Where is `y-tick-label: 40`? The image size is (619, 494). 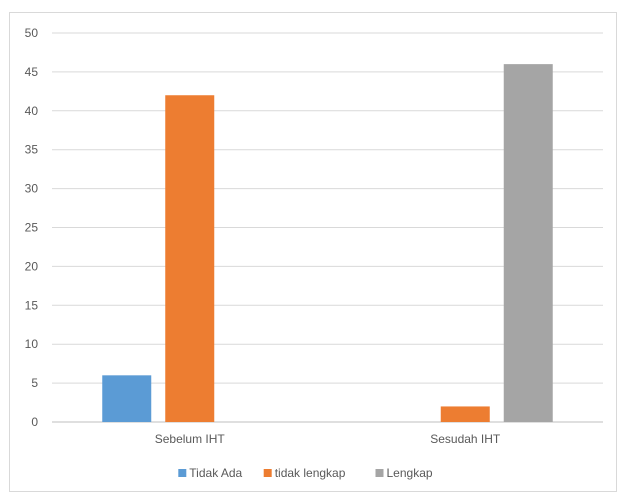
y-tick-label: 40 is located at coordinates (32, 111).